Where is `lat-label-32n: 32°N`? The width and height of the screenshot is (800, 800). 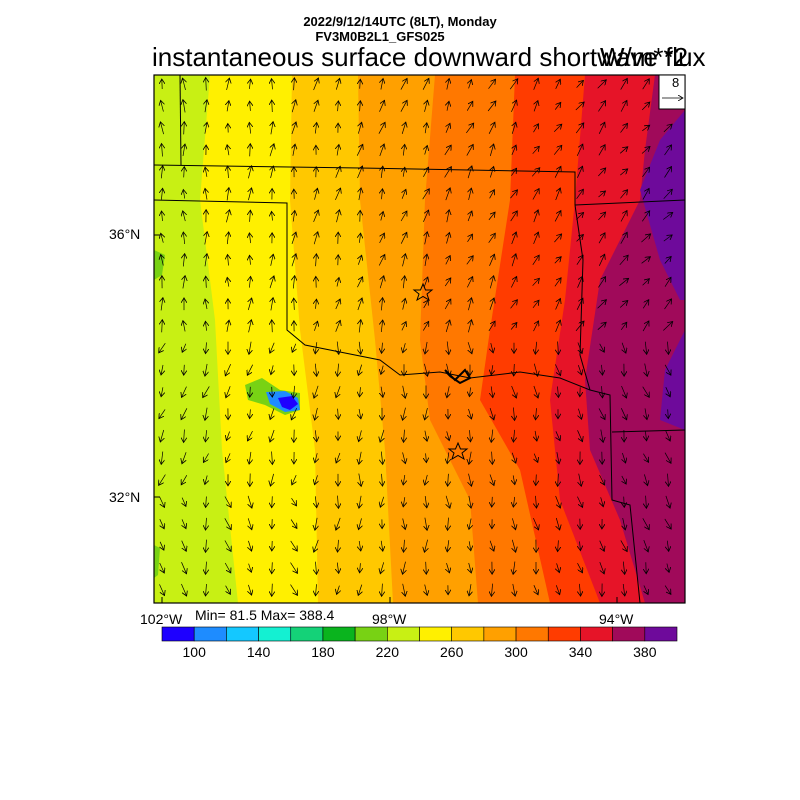
lat-label-32n: 32°N is located at coordinates (125, 497).